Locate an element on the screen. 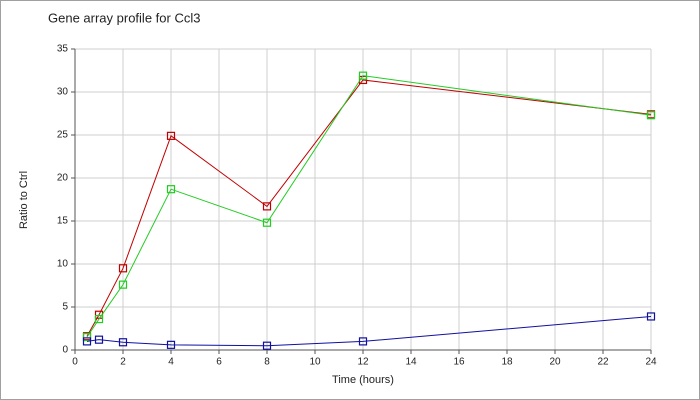 The height and width of the screenshot is (400, 700). x-axis-label: Time (hours) is located at coordinates (363, 380).